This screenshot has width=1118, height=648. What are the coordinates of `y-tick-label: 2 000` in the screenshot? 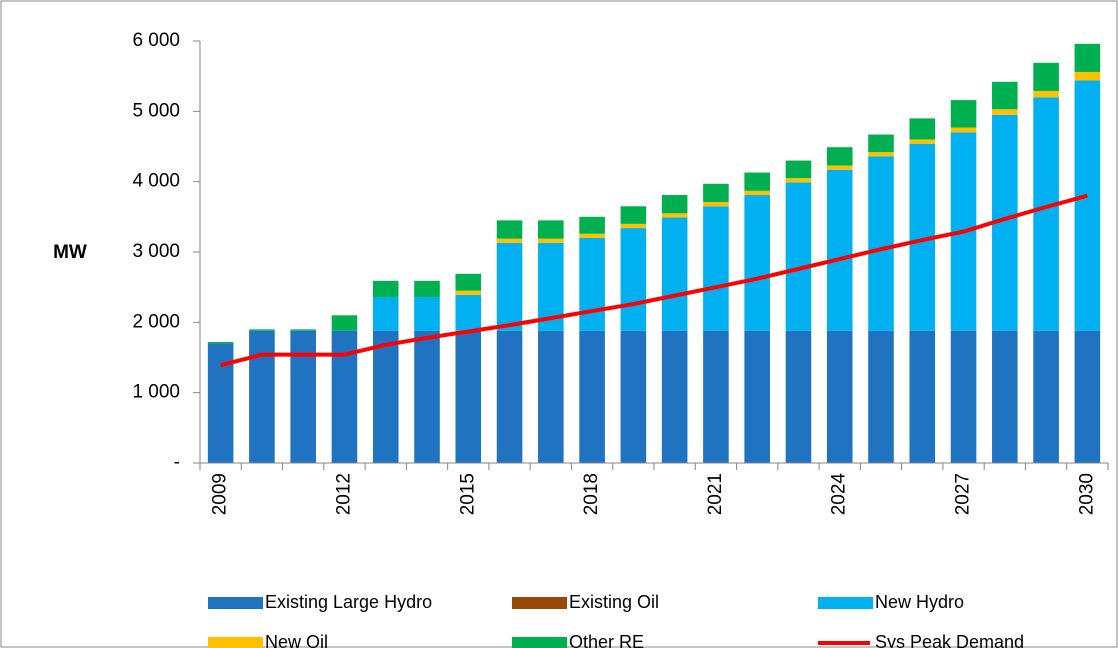 It's located at (156, 321).